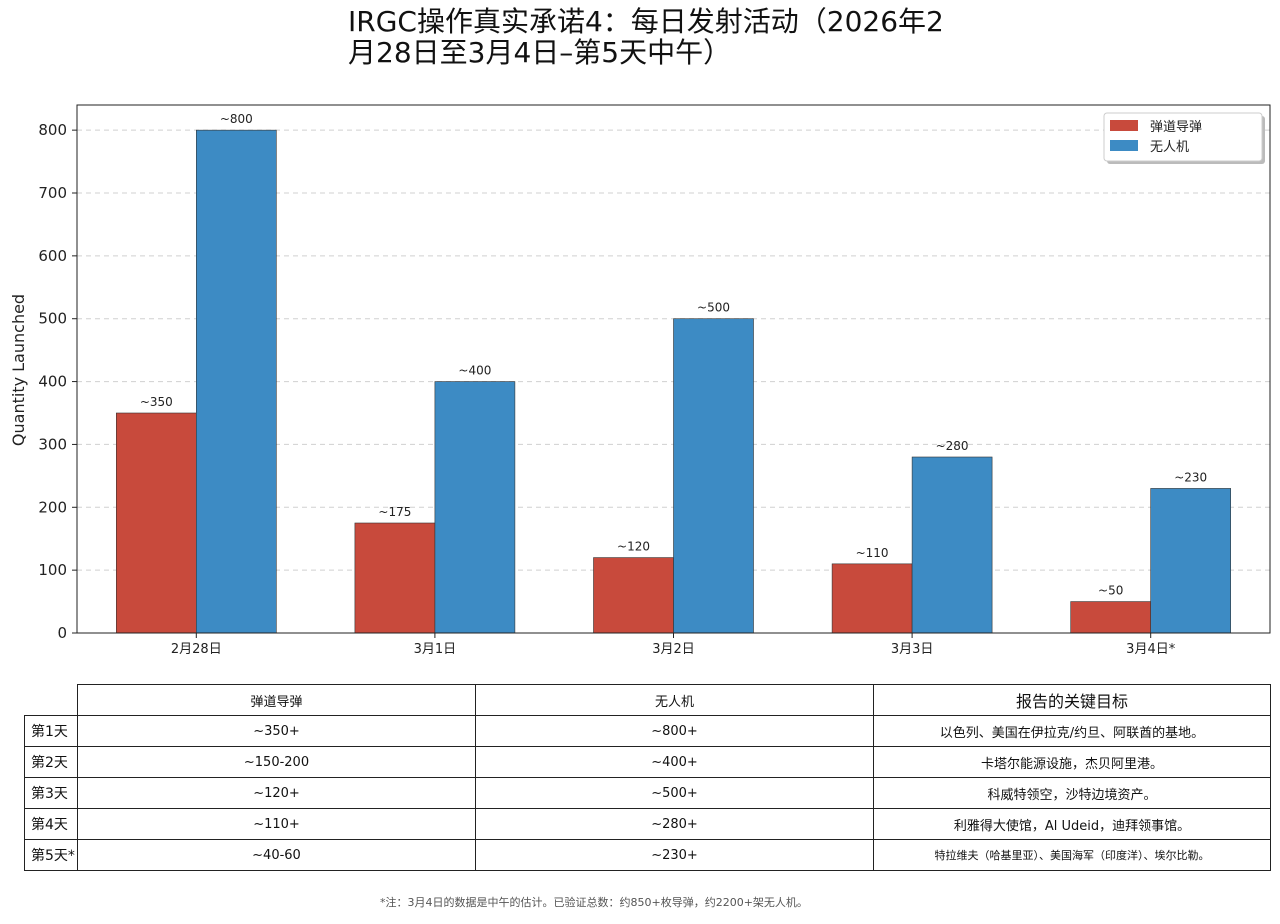 The height and width of the screenshot is (924, 1280). I want to click on data-label: ~230, so click(1190, 477).